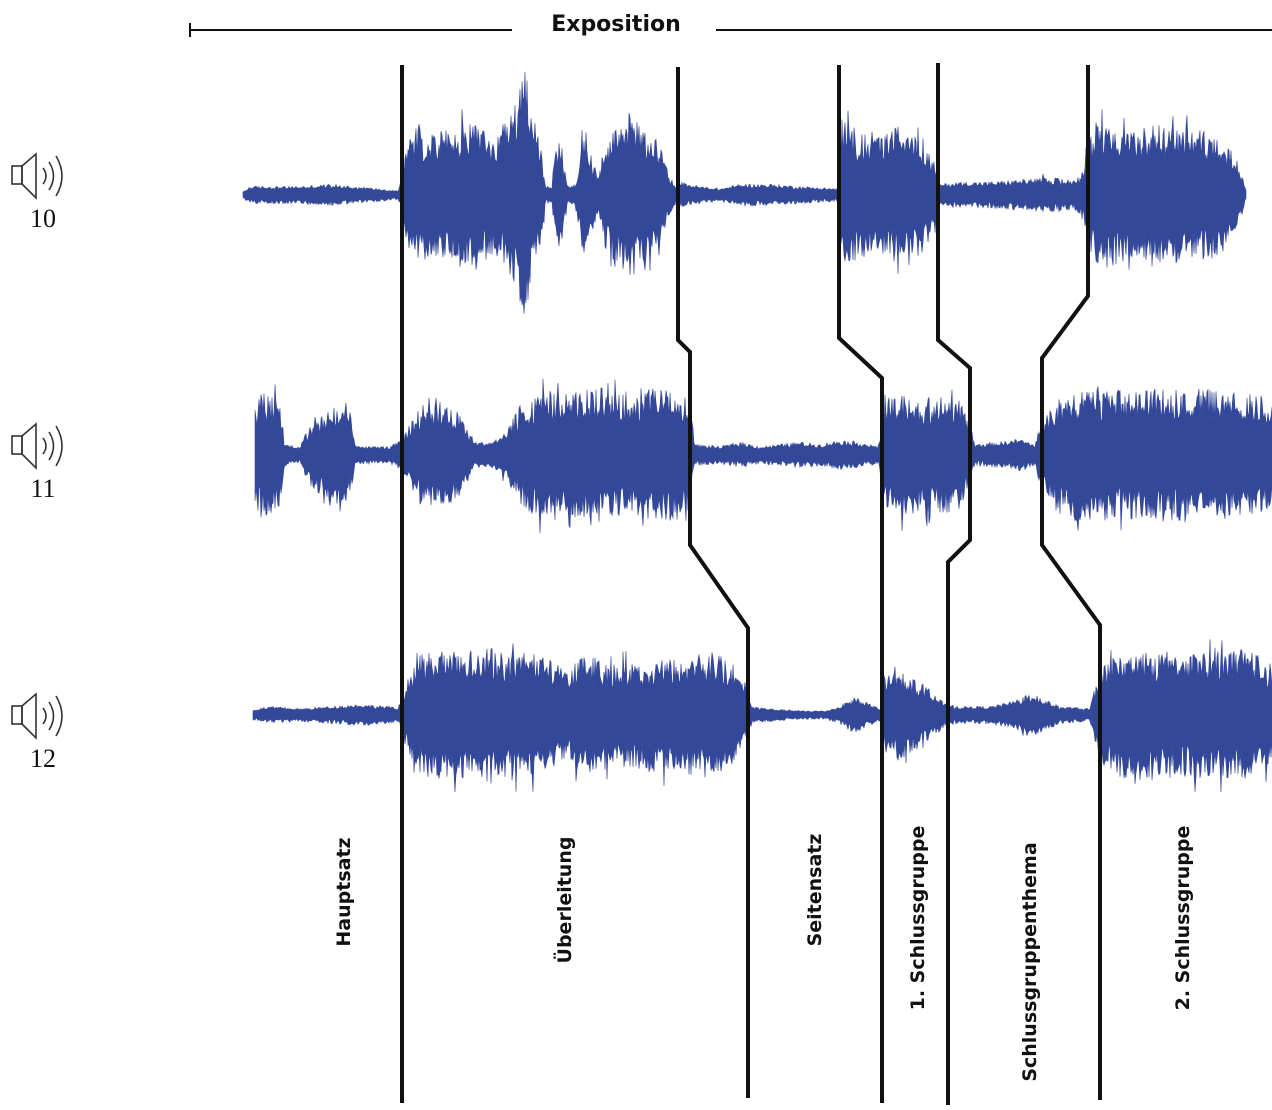  Describe the element at coordinates (43, 203) in the screenshot. I see `track-10-speaker: 10` at that location.